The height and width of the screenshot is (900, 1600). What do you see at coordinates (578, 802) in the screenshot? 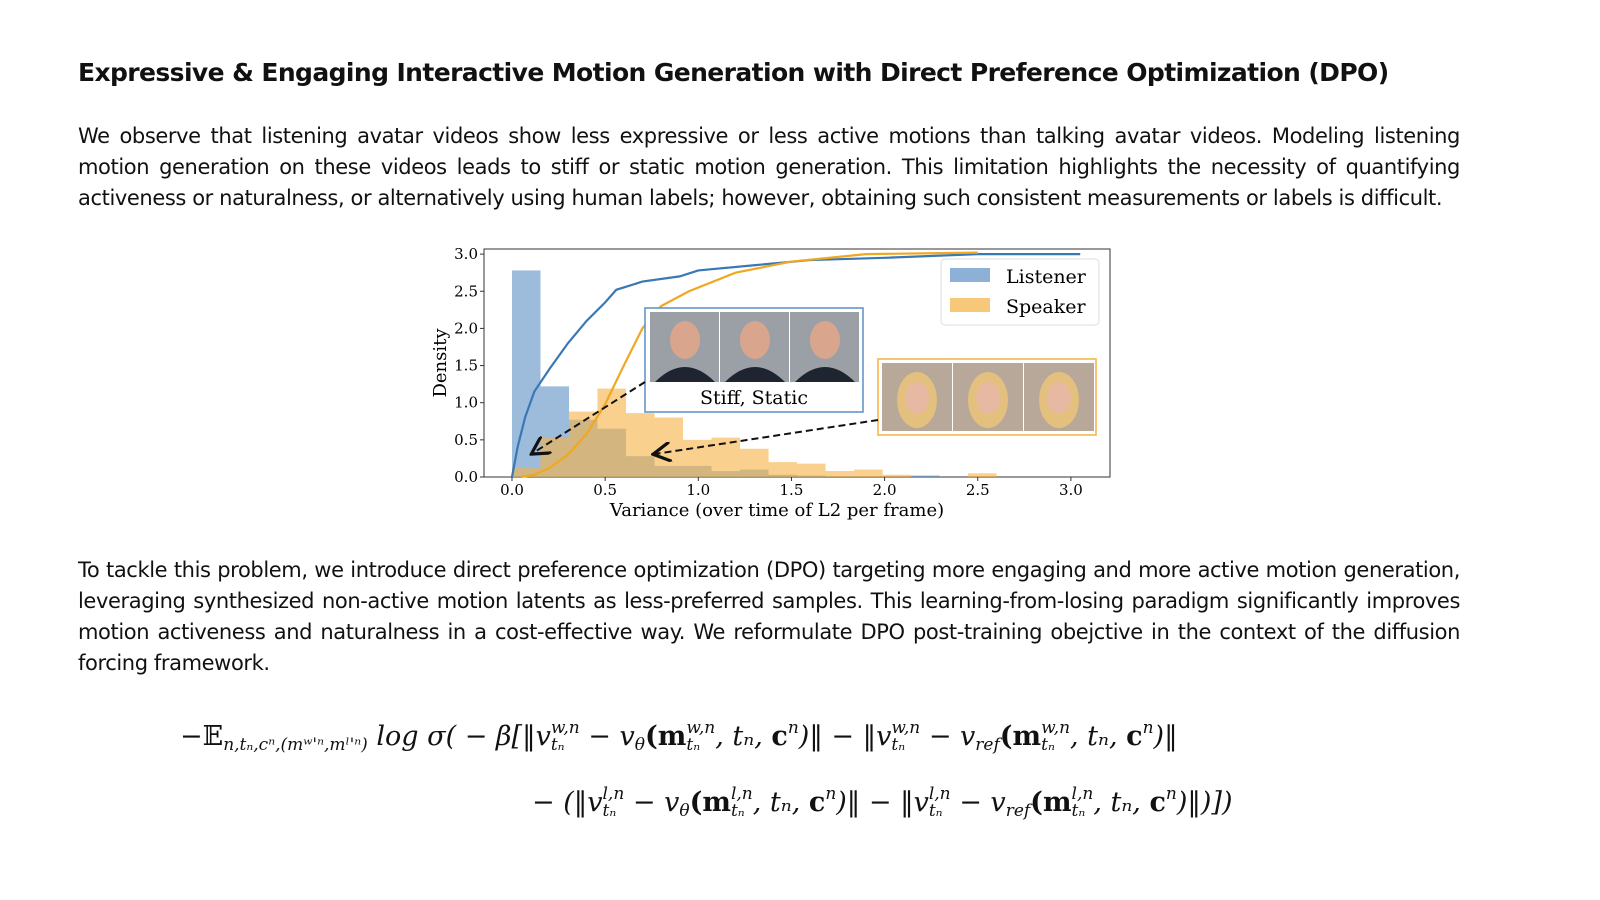
I see `equation-term: − (‖v l,n tₙ` at bounding box center [578, 802].